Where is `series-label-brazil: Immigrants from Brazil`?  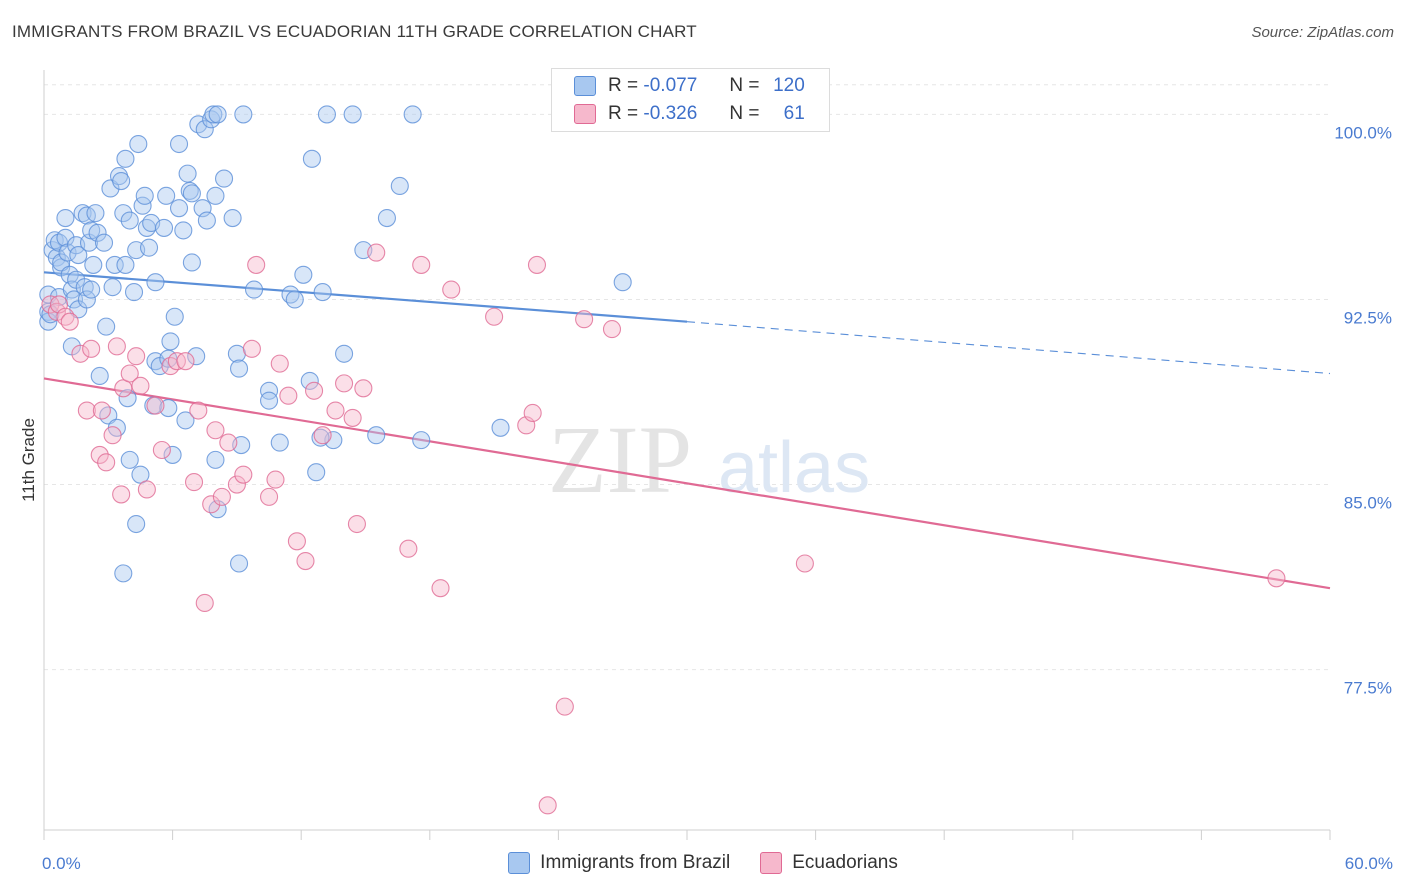 series-label-brazil: Immigrants from Brazil is located at coordinates (635, 862).